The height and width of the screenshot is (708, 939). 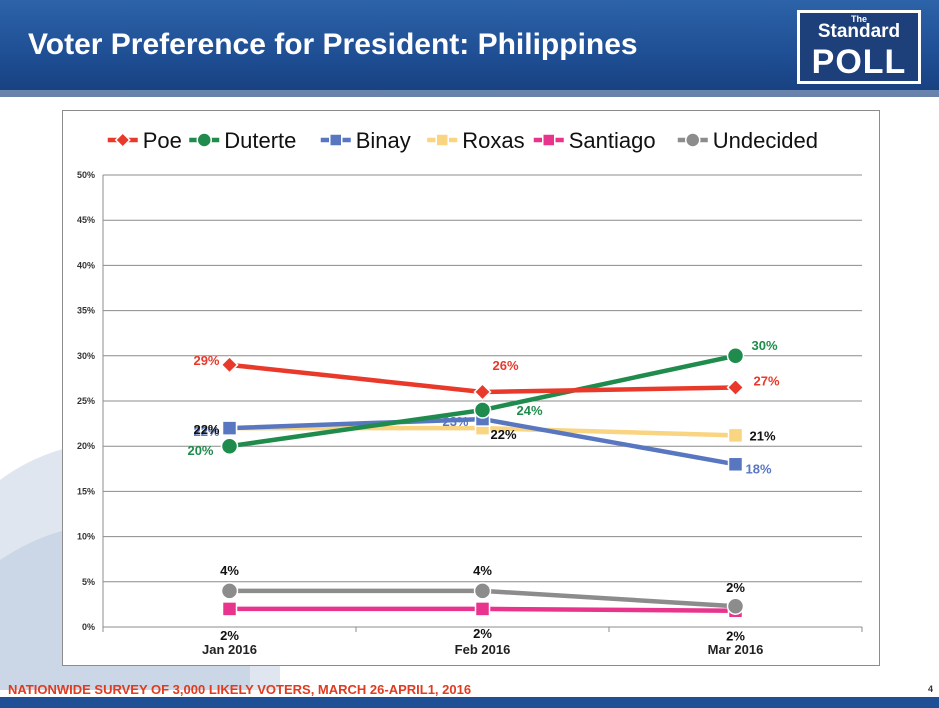 What do you see at coordinates (765, 345) in the screenshot?
I see `data-label-duterte: 30%` at bounding box center [765, 345].